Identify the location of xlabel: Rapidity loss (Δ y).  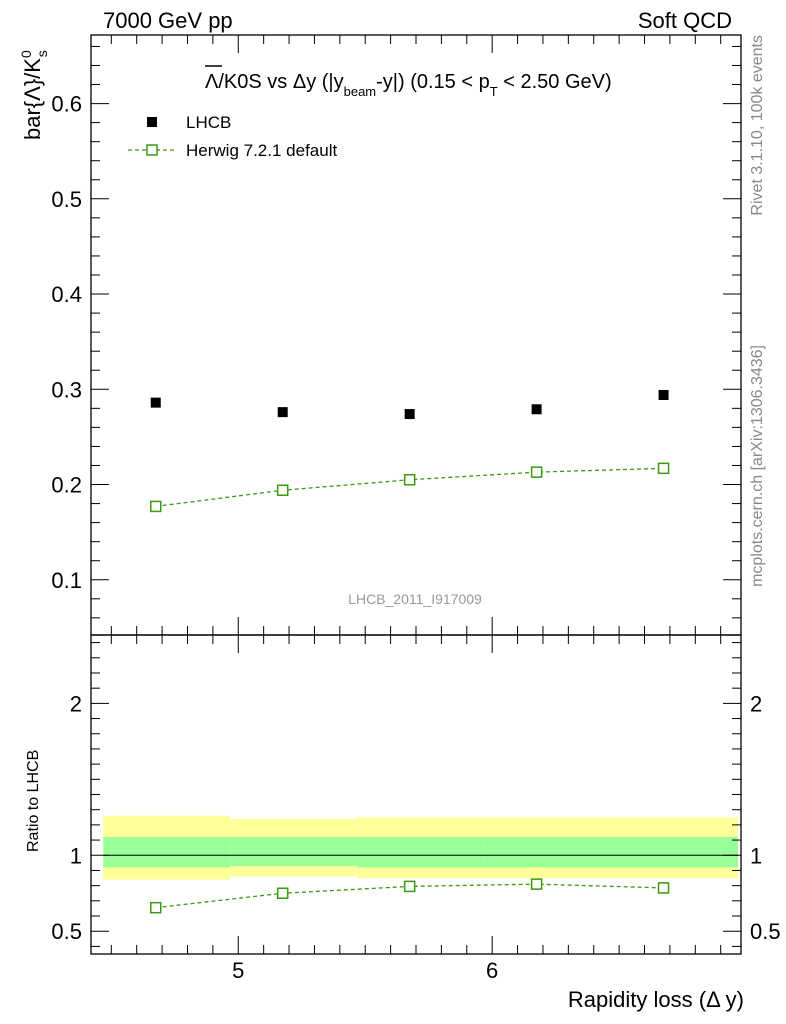
(656, 999).